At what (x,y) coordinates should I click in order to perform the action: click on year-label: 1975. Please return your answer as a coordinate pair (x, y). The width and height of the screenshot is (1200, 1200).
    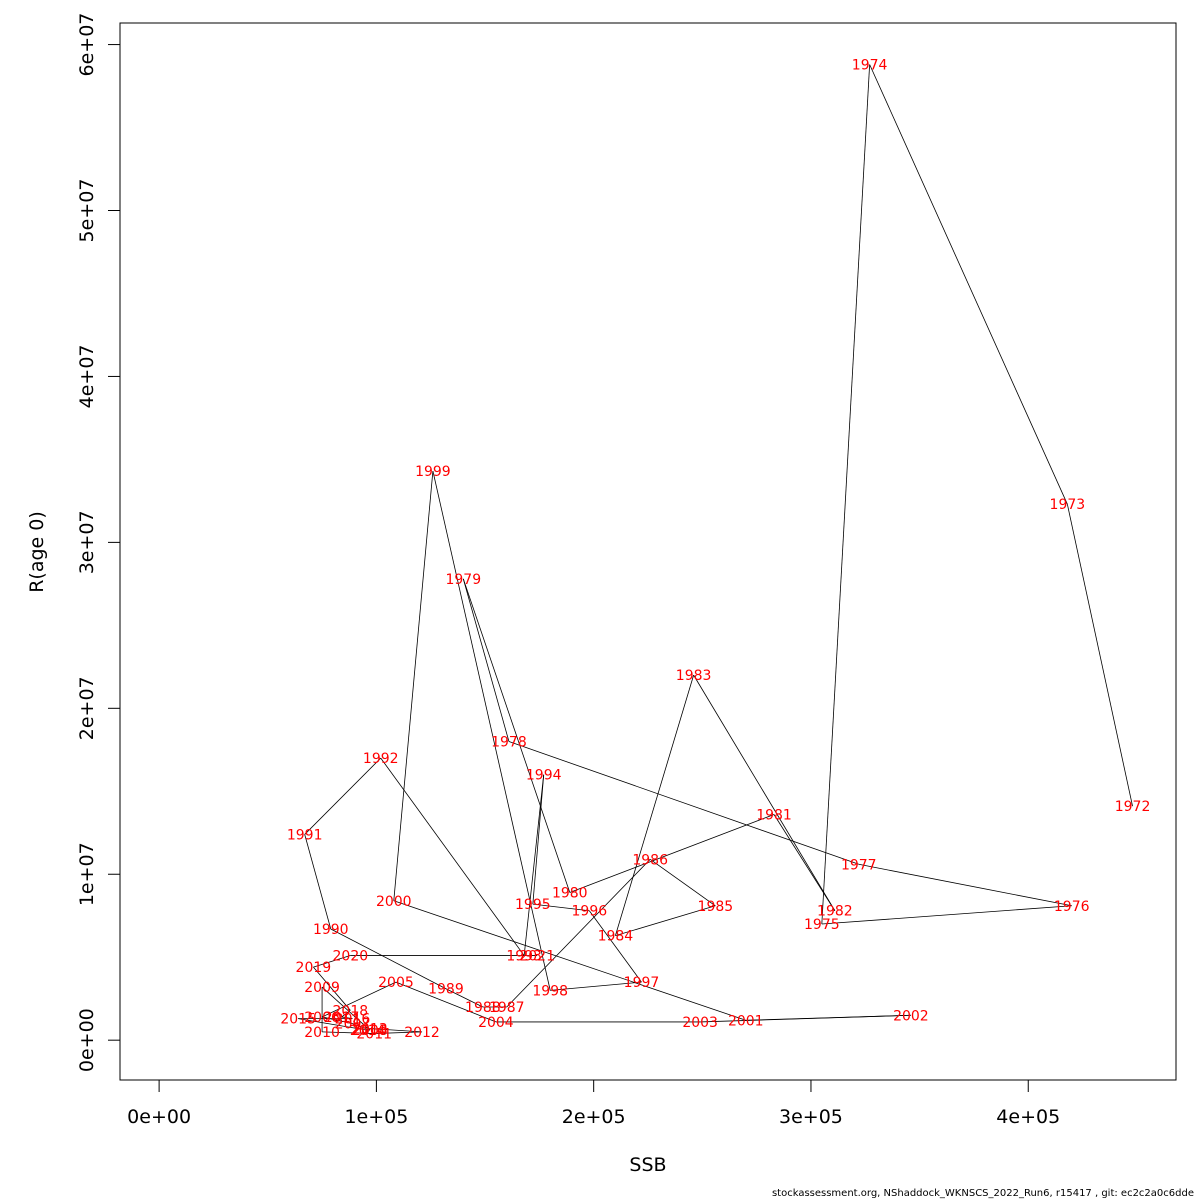
    Looking at the image, I should click on (822, 925).